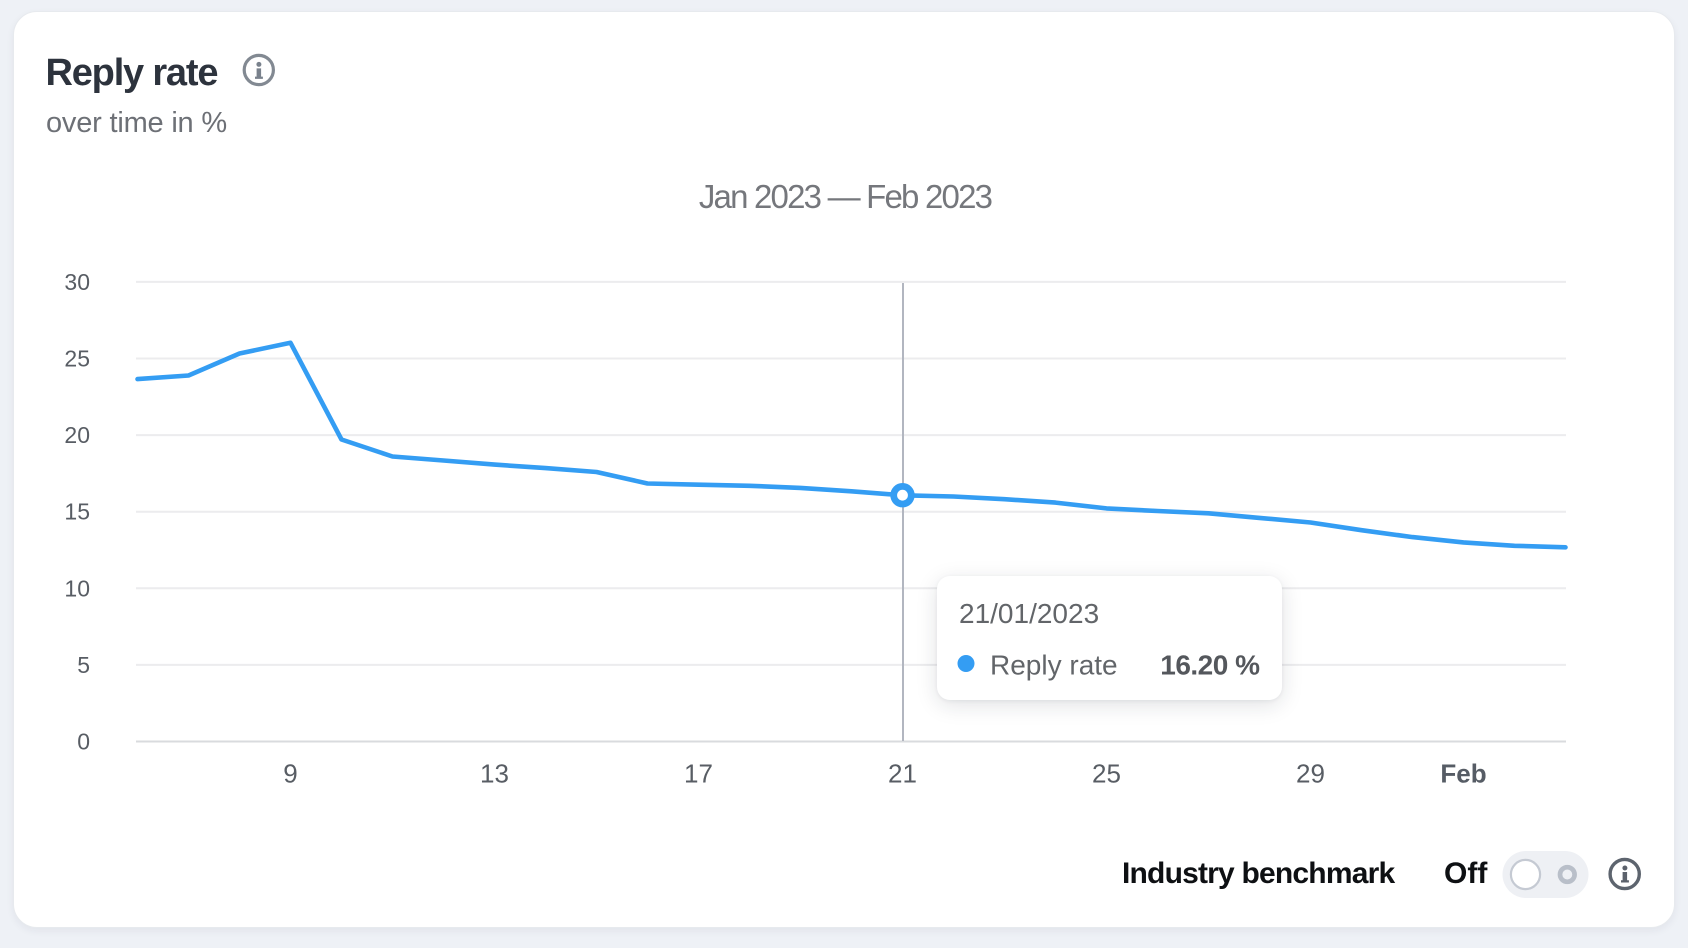  I want to click on svg-text: over time in %, so click(136, 123).